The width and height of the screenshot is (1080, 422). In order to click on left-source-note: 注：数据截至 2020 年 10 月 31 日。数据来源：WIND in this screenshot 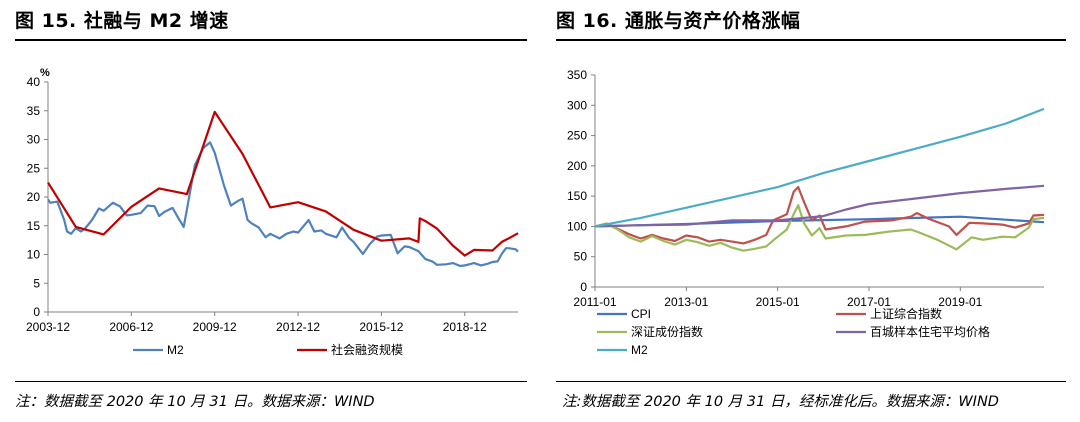, I will do `click(195, 402)`.